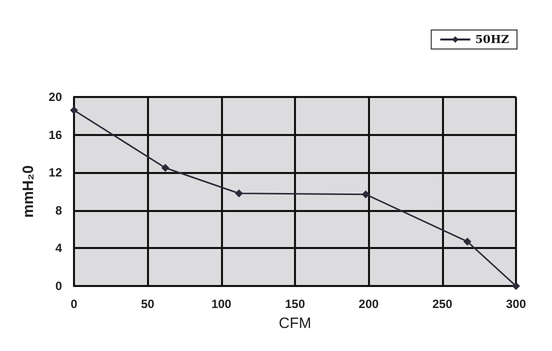 The image size is (552, 351). Describe the element at coordinates (55, 135) in the screenshot. I see `y-tick-label: 16` at that location.